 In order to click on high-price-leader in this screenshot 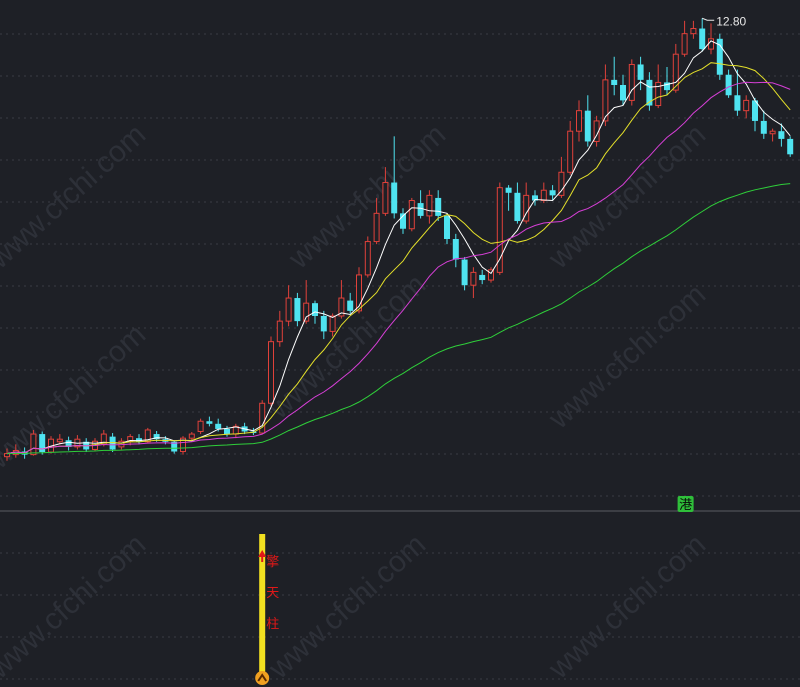, I will do `click(708, 19)`.